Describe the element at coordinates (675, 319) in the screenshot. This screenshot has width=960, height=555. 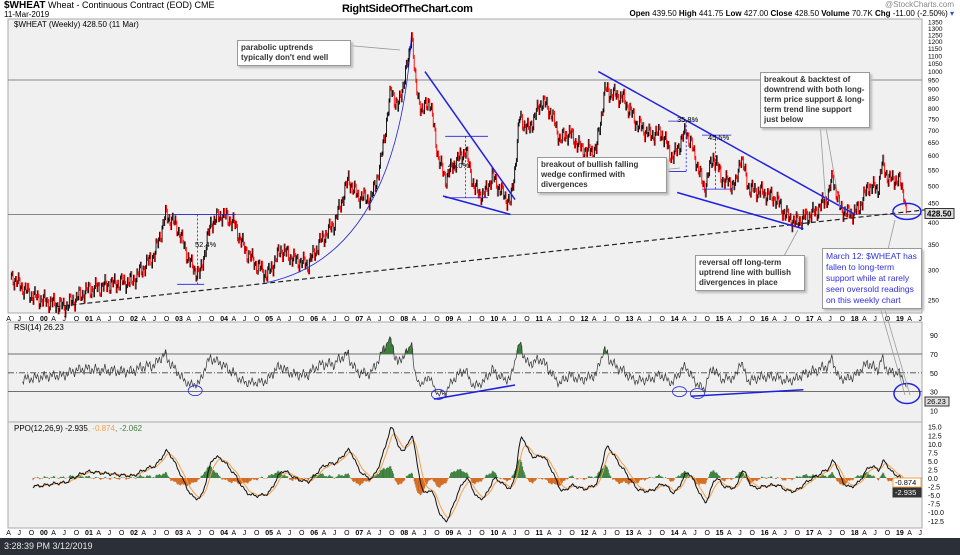
I see `x-axis-tick-label: 14` at that location.